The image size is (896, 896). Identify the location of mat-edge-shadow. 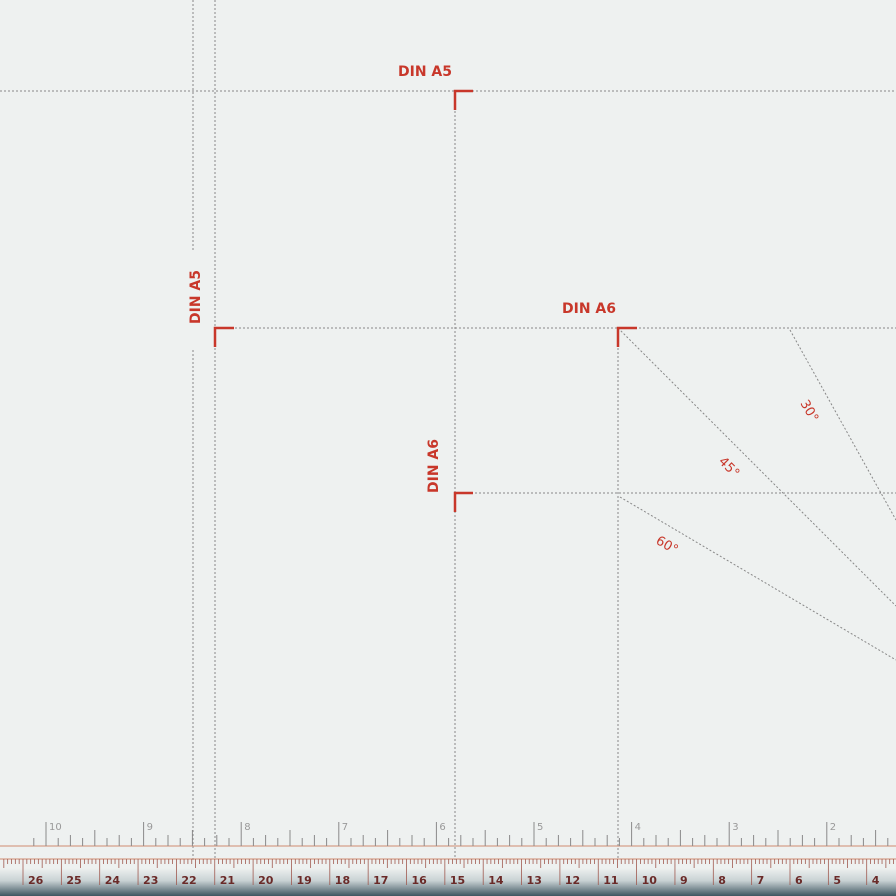
(448, 882).